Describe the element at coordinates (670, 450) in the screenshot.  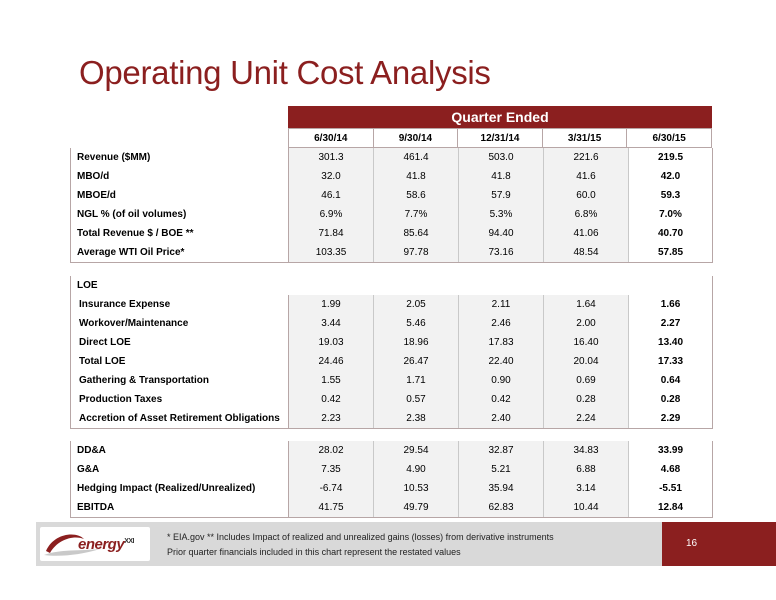
I see `table-cell: 33.99` at that location.